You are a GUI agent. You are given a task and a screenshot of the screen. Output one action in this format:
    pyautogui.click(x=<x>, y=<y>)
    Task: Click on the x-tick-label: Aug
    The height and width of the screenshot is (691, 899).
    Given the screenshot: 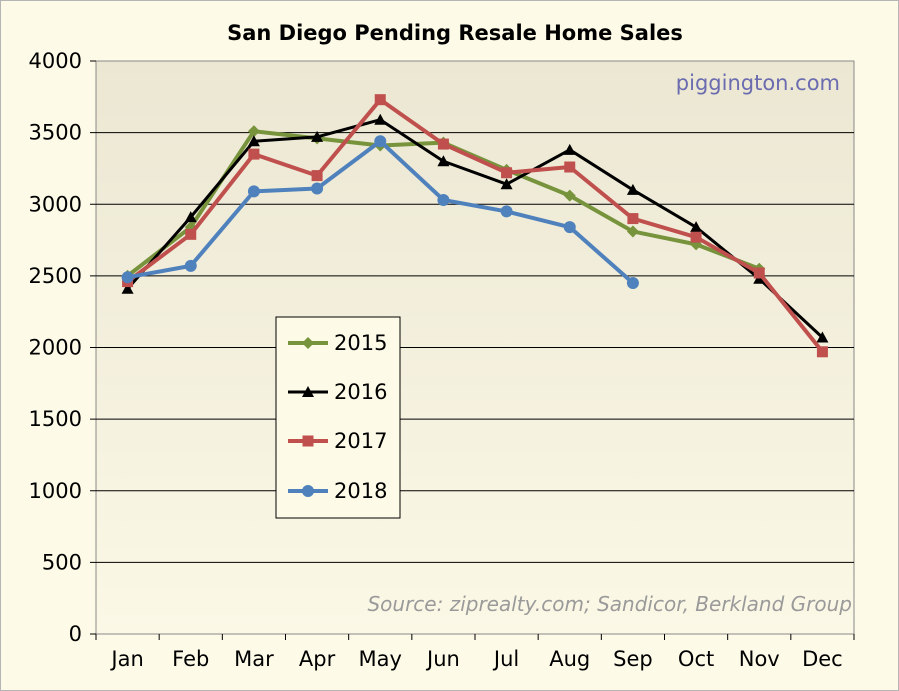 What is the action you would take?
    pyautogui.click(x=569, y=659)
    